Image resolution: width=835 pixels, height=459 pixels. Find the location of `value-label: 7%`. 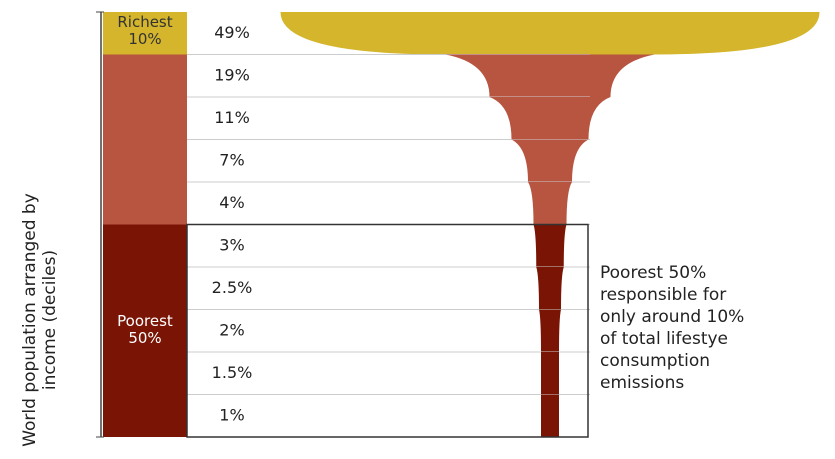

value-label: 7% is located at coordinates (231, 159).